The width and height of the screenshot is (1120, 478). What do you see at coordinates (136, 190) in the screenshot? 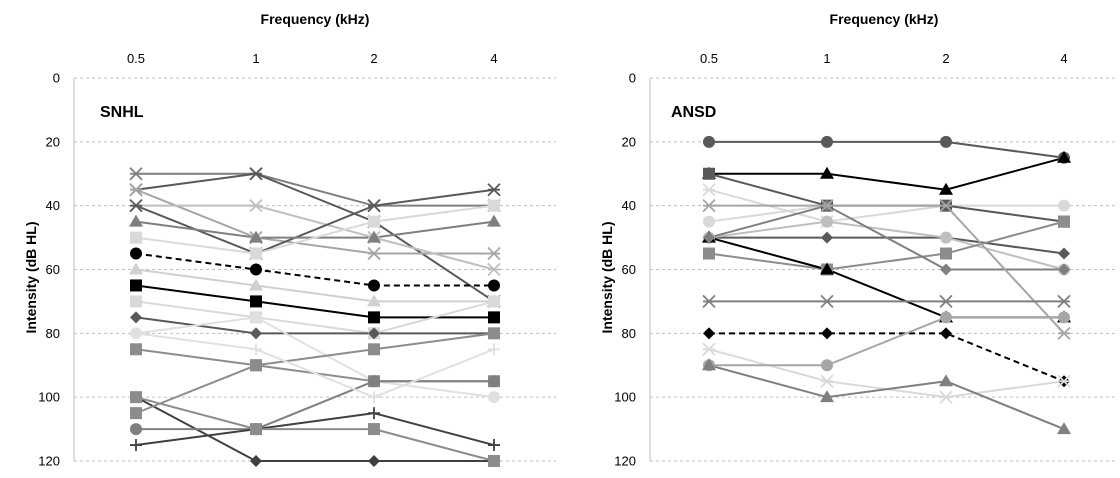
I see `series-3-point-0.5` at bounding box center [136, 190].